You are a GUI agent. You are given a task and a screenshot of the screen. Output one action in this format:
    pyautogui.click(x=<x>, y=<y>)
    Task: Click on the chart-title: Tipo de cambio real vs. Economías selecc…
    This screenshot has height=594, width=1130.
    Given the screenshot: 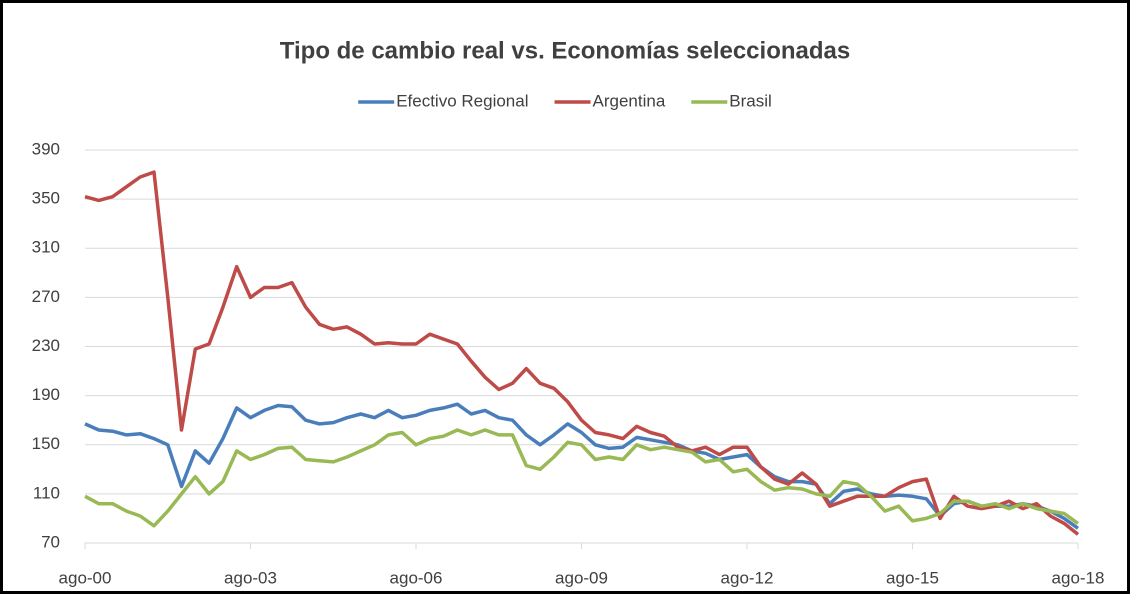 What is the action you would take?
    pyautogui.click(x=565, y=50)
    